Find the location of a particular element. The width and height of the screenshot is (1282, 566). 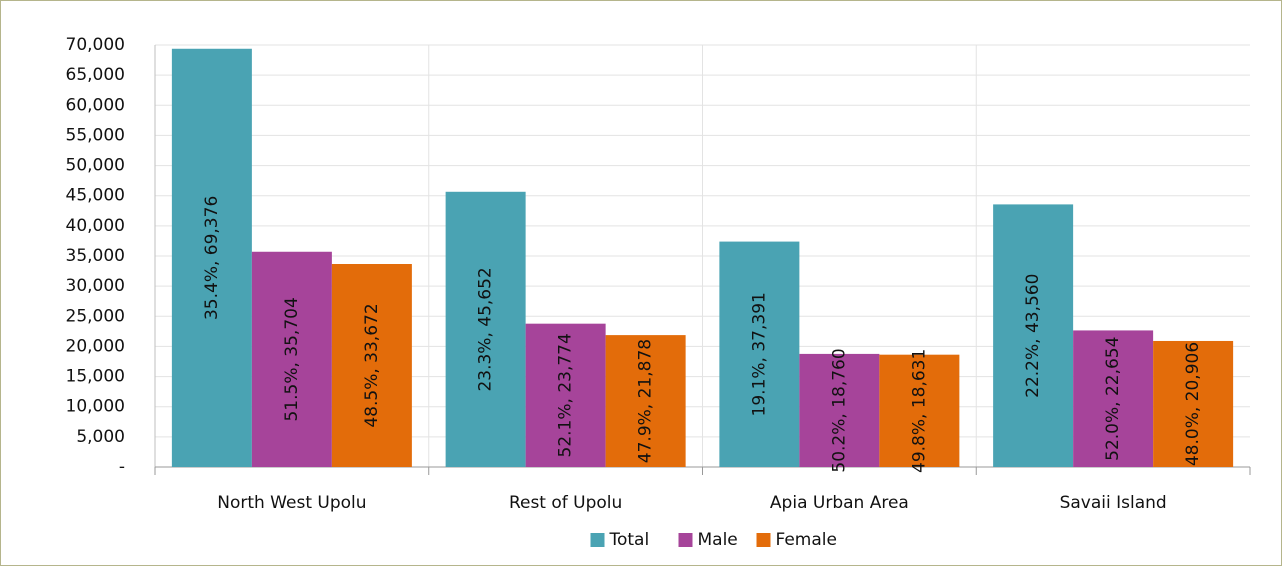

data-label: 50.2%, 18,760 is located at coordinates (839, 410).